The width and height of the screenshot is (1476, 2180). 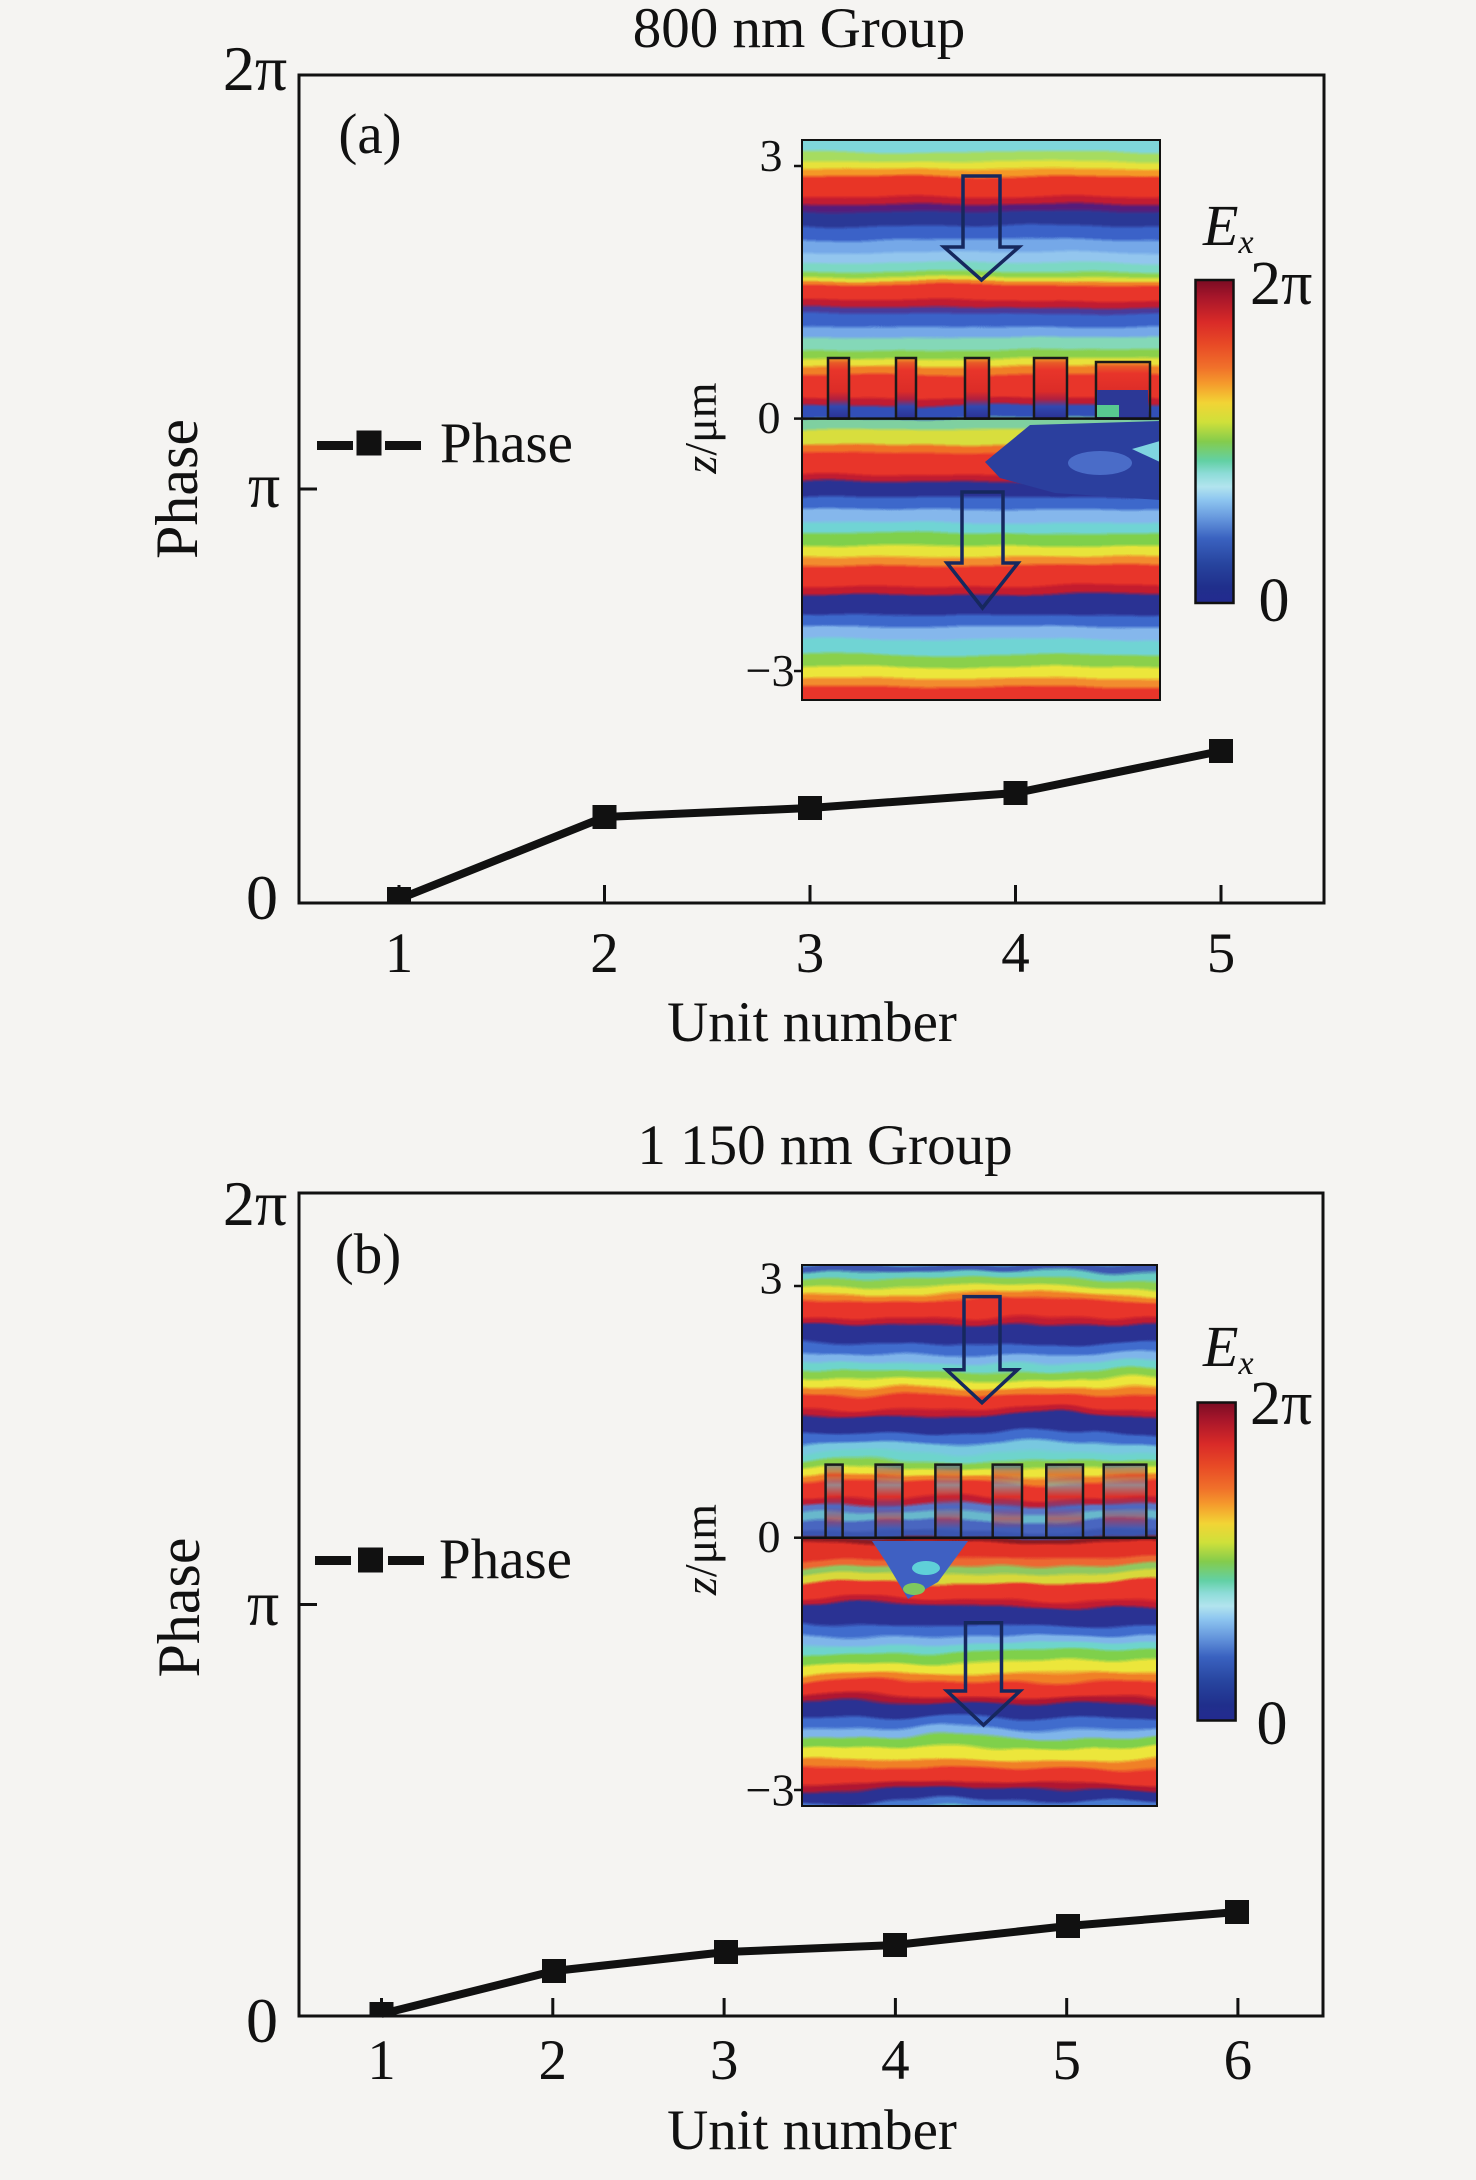 I want to click on svg-text: (b), so click(x=368, y=1254).